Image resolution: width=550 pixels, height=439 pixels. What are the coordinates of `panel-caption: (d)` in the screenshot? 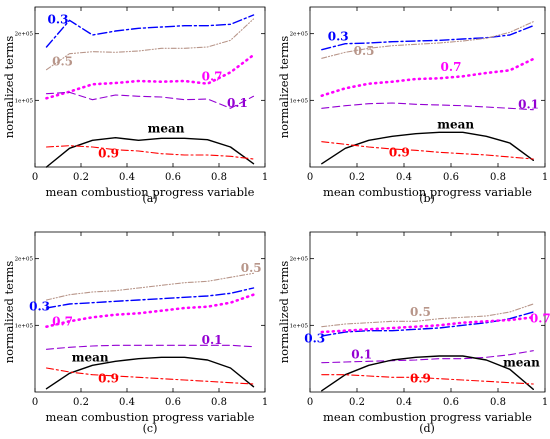 It's located at (427, 428).